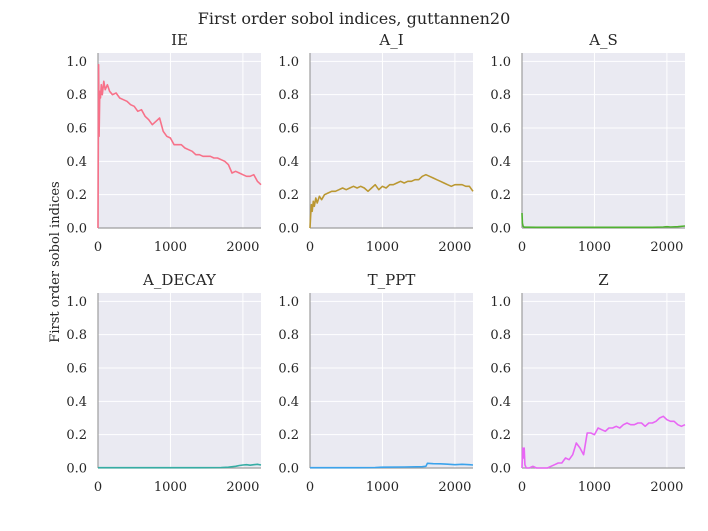  I want to click on subplot-title: Z, so click(603, 280).